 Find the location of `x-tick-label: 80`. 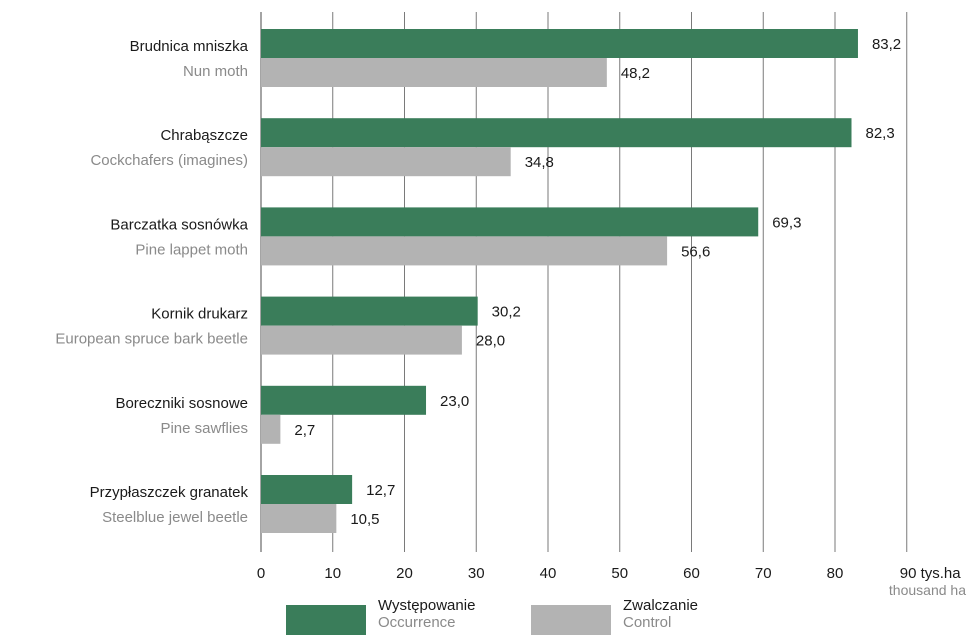

x-tick-label: 80 is located at coordinates (835, 573).